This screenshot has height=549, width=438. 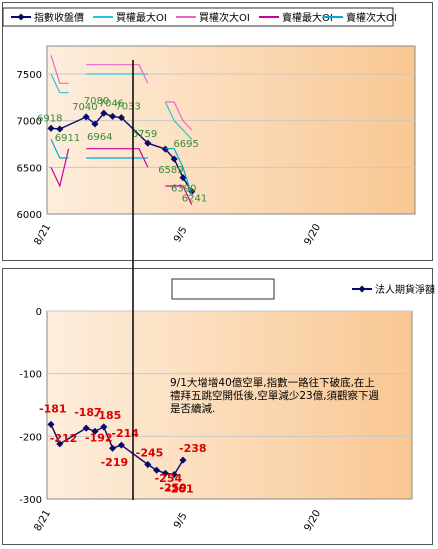 What do you see at coordinates (170, 170) in the screenshot?
I see `data-label: 6589` at bounding box center [170, 170].